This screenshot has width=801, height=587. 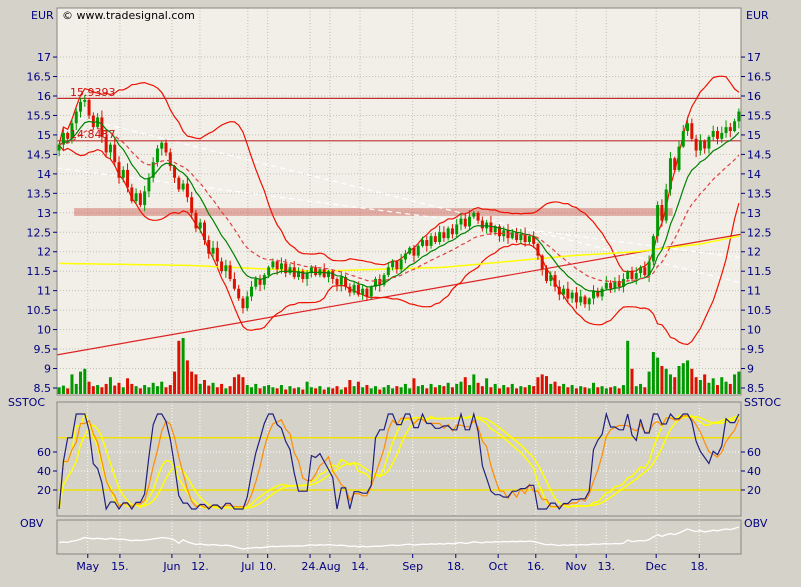 What do you see at coordinates (756, 349) in the screenshot?
I see `price-tick-label-right: 9.5` at bounding box center [756, 349].